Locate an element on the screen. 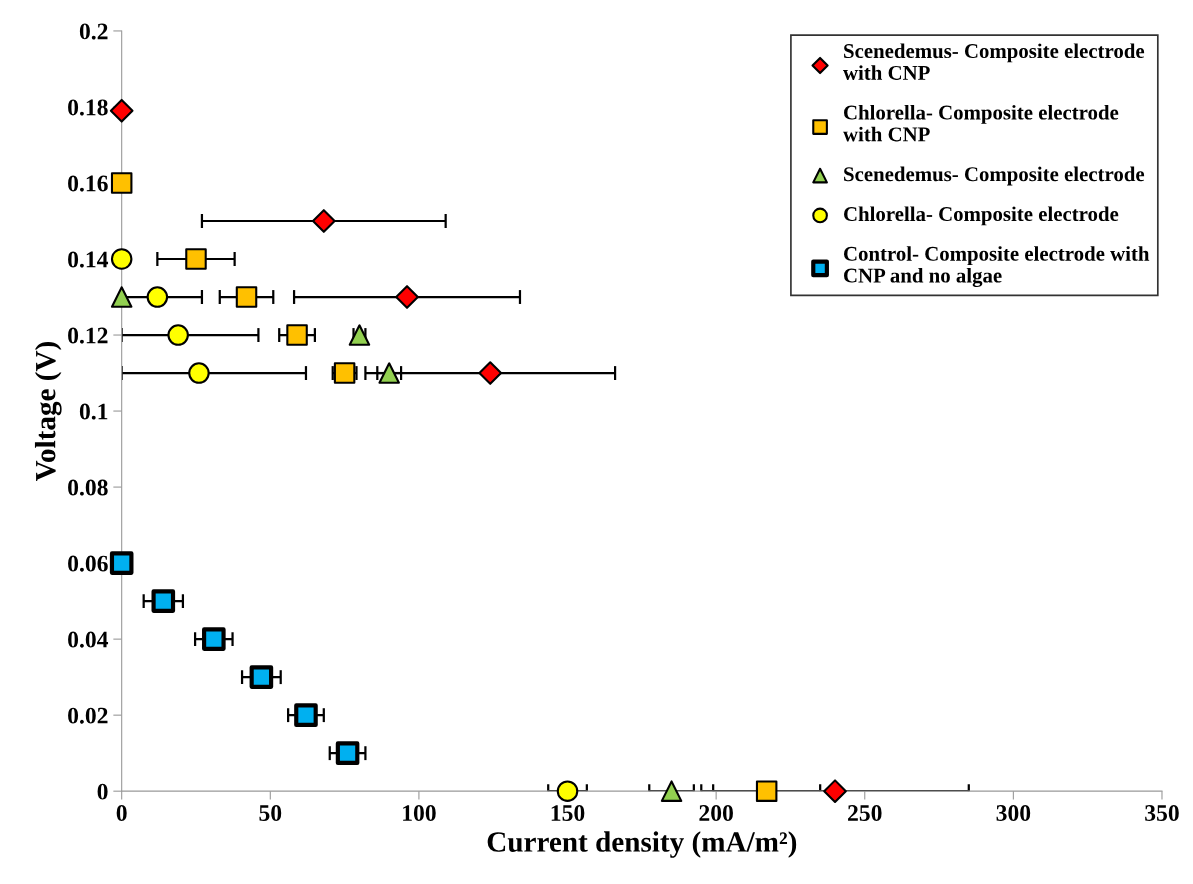 Image resolution: width=1193 pixels, height=884 pixels. legend-label: Chlorella- Composite electrode is located at coordinates (981, 216).